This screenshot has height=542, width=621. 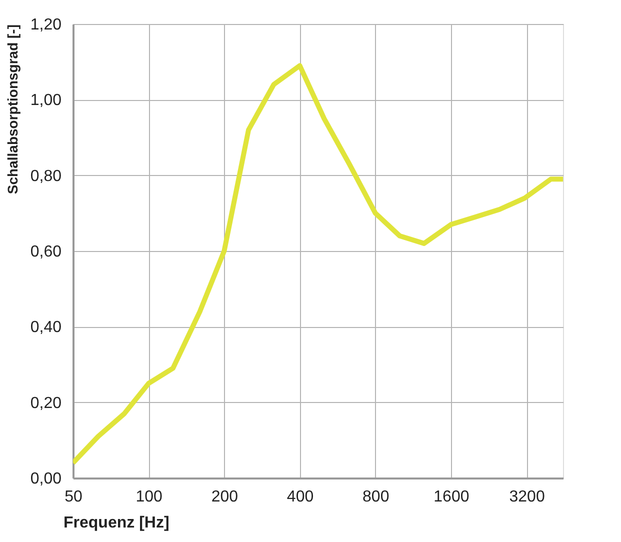 I want to click on y-axis-title: Schallabsorptionsgrad [-], so click(x=12, y=109).